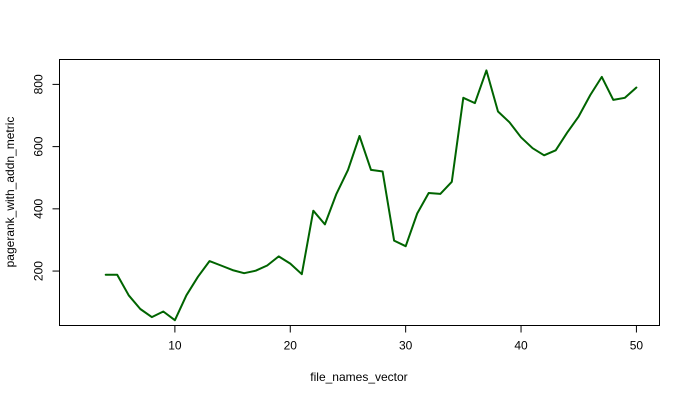  Describe the element at coordinates (637, 346) in the screenshot. I see `x-tick-label: 50` at that location.